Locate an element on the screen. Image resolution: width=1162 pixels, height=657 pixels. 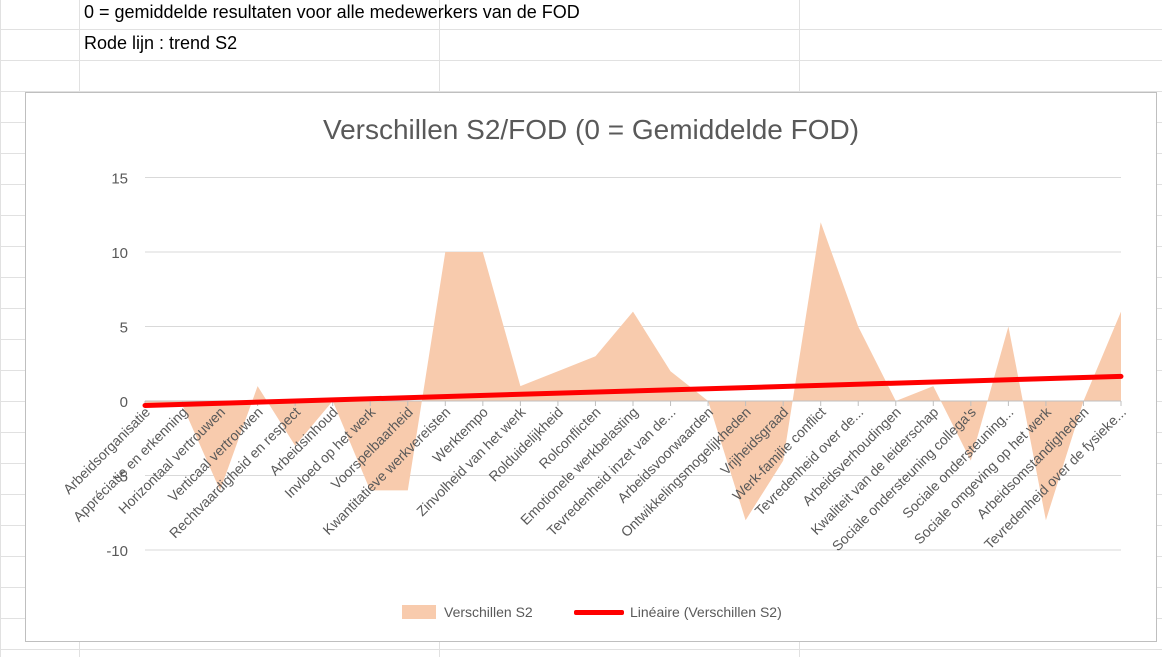
legend-trend-swatch is located at coordinates (599, 612).